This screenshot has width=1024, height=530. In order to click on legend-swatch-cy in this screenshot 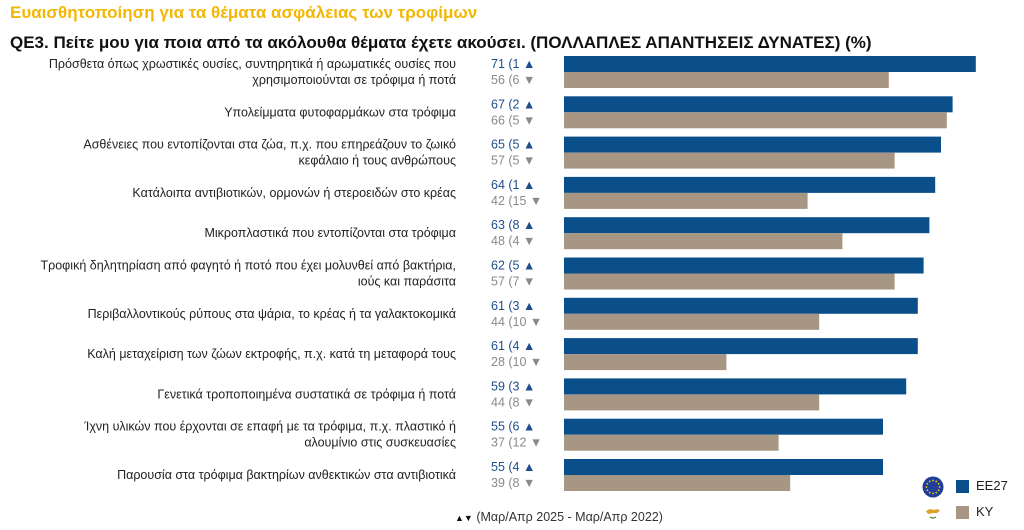, I will do `click(962, 512)`.